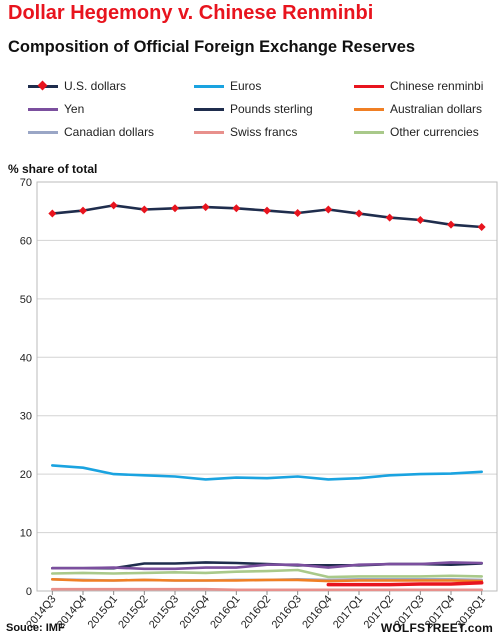 This screenshot has width=503, height=640. What do you see at coordinates (271, 109) in the screenshot?
I see `legend-label: Pounds sterling` at bounding box center [271, 109].